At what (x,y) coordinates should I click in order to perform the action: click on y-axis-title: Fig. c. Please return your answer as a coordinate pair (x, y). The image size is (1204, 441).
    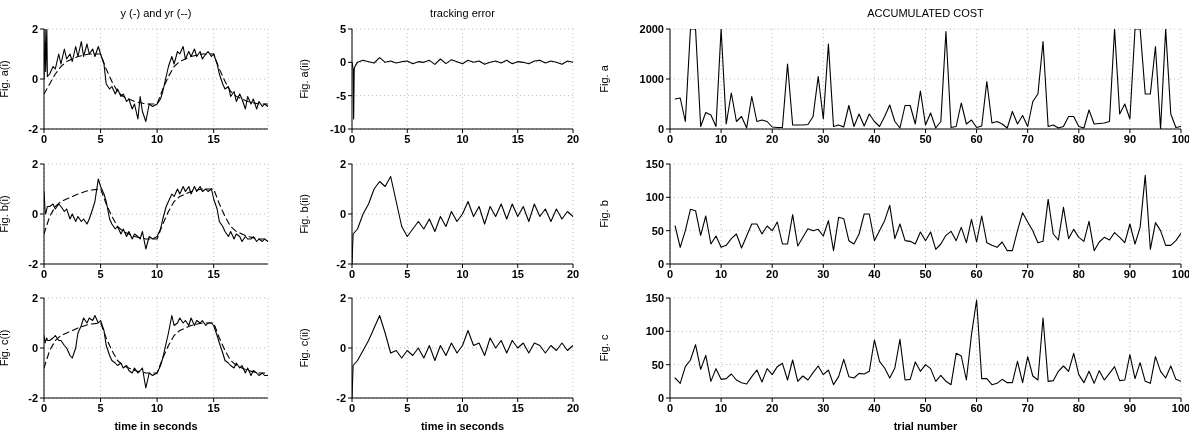
    Looking at the image, I should click on (603, 348).